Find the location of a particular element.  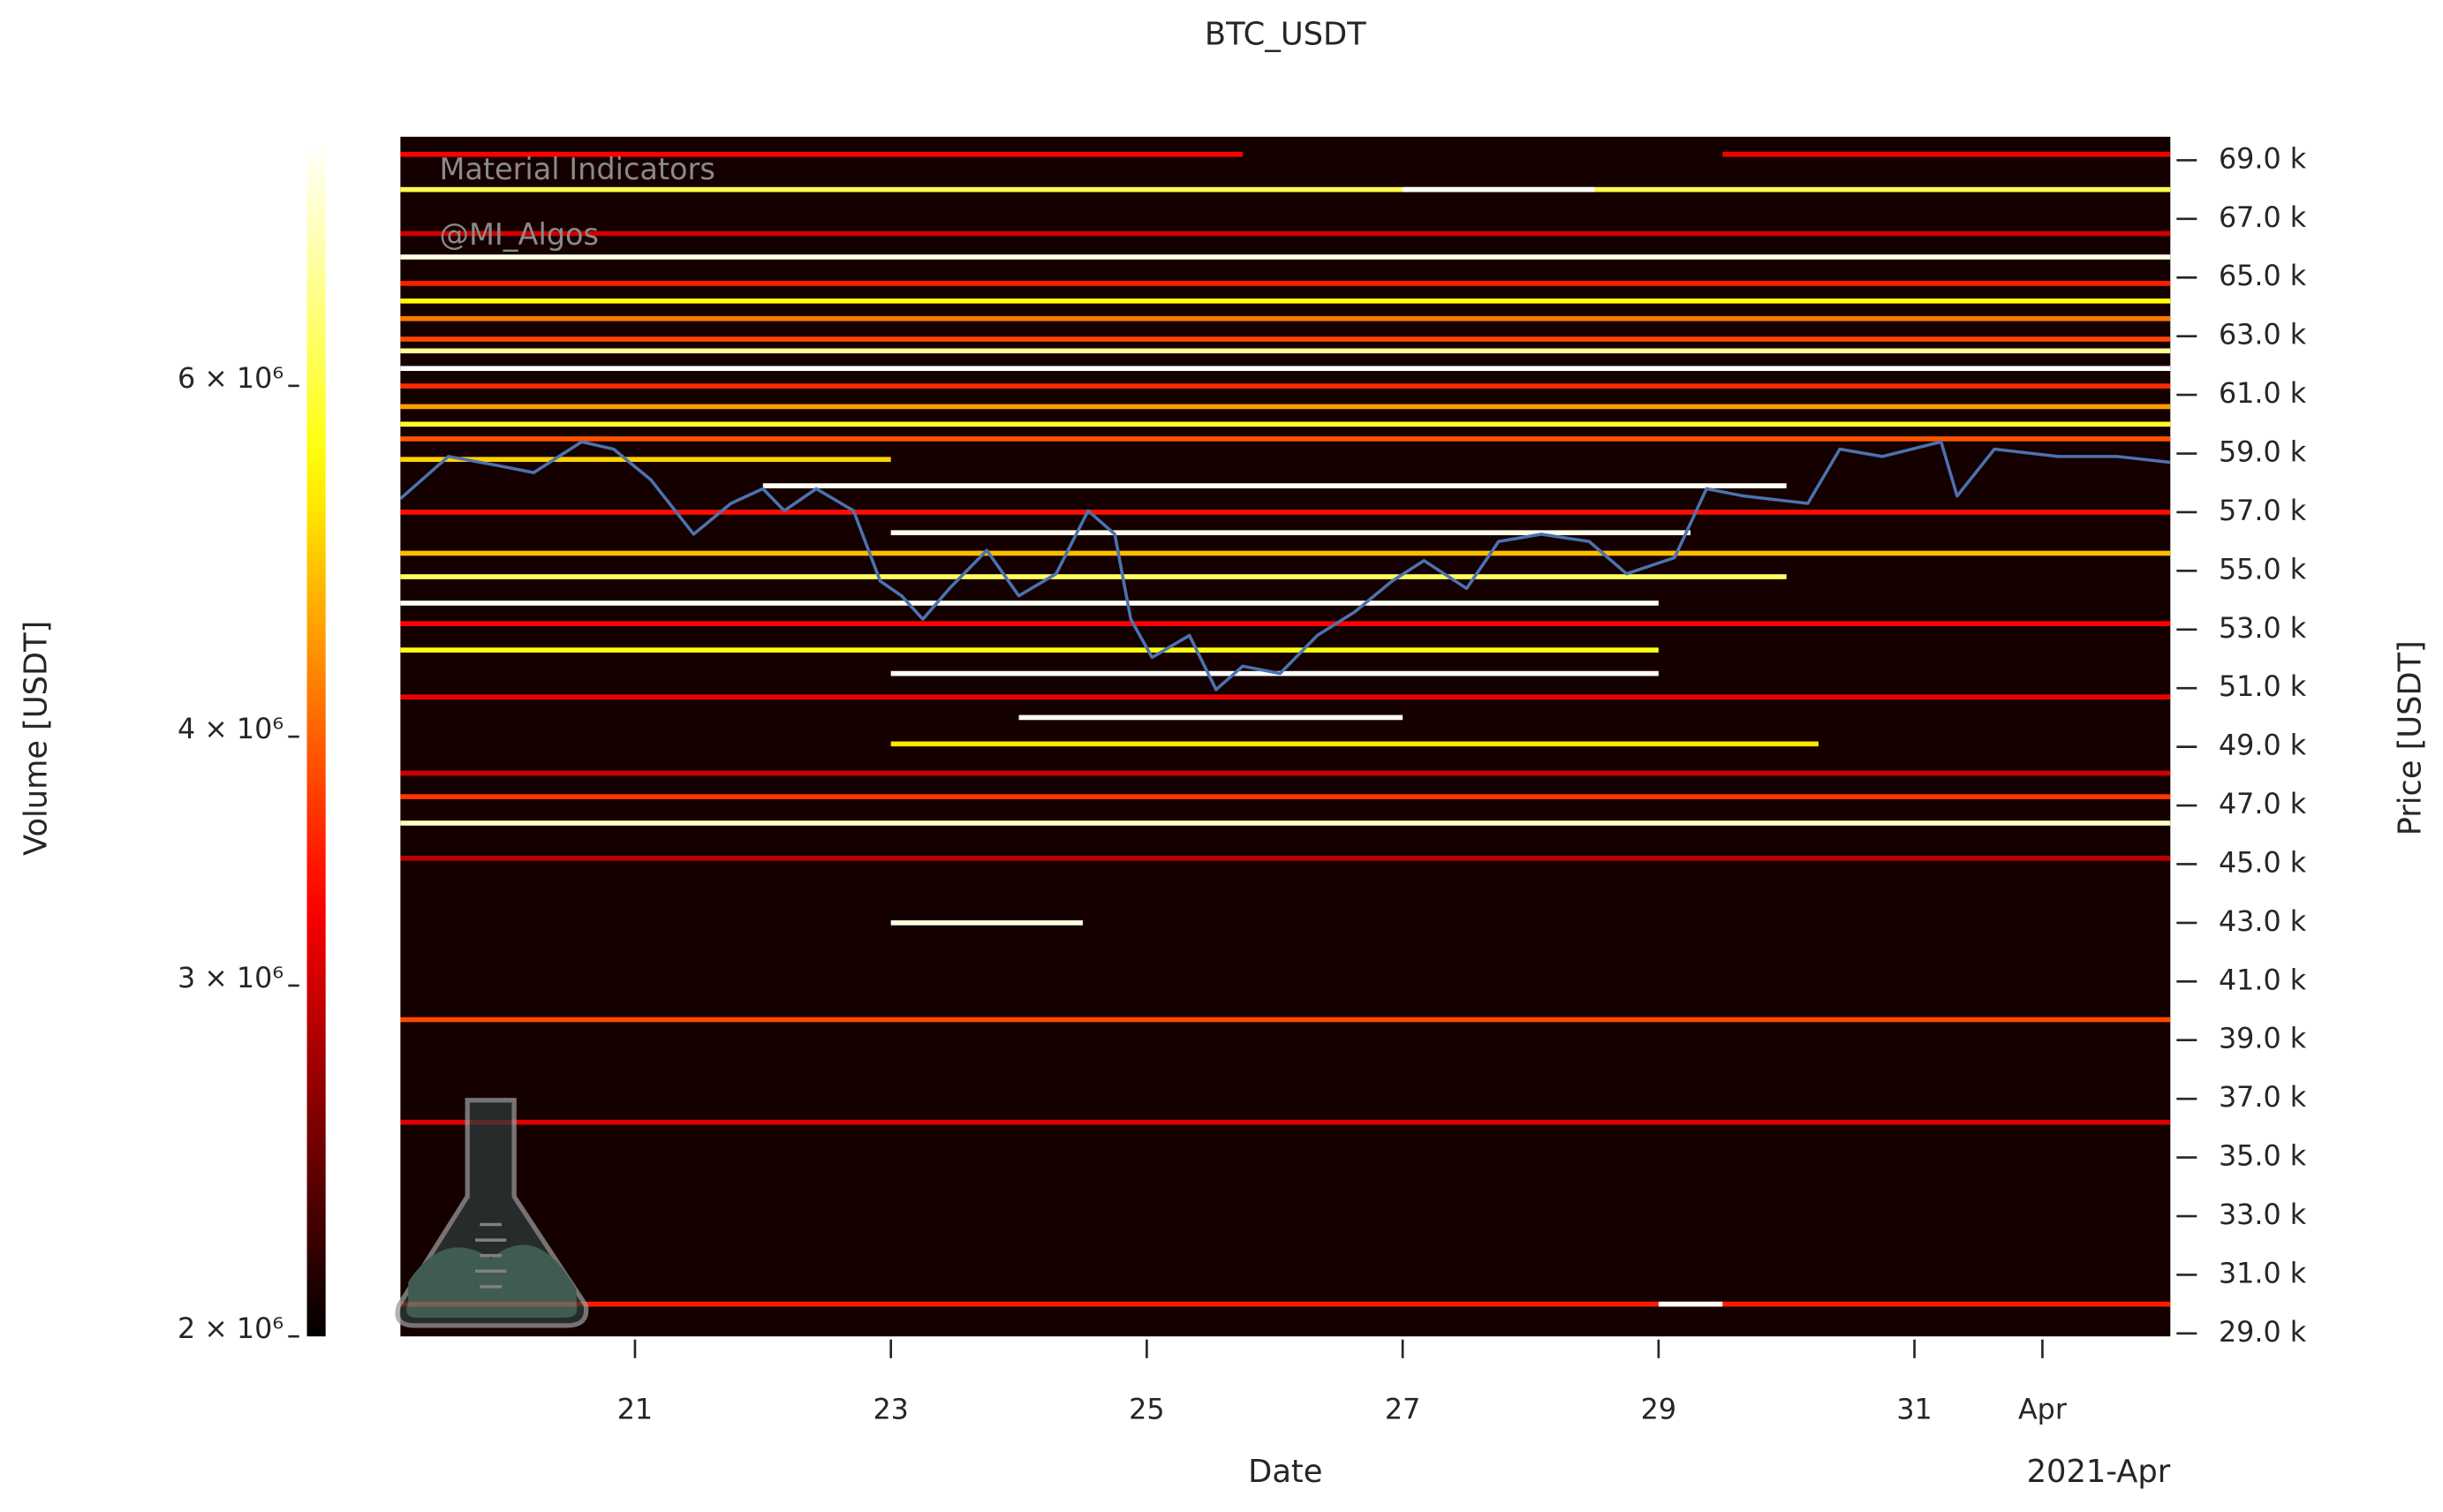

x-tick-label: 27 is located at coordinates (1402, 1411).